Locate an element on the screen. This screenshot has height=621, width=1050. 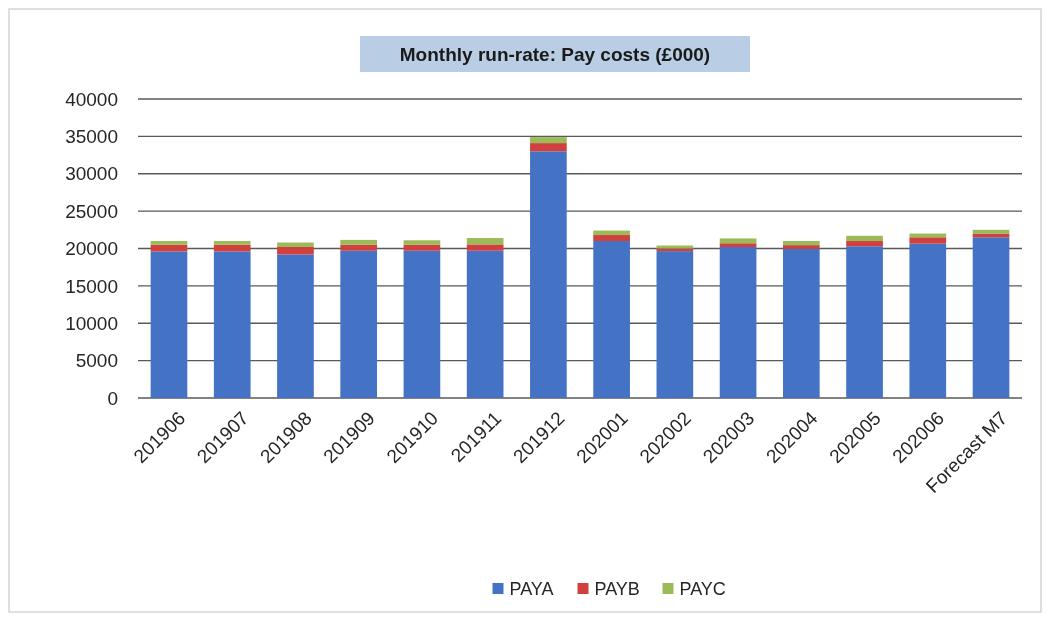
legend-label: PAYC is located at coordinates (702, 589).